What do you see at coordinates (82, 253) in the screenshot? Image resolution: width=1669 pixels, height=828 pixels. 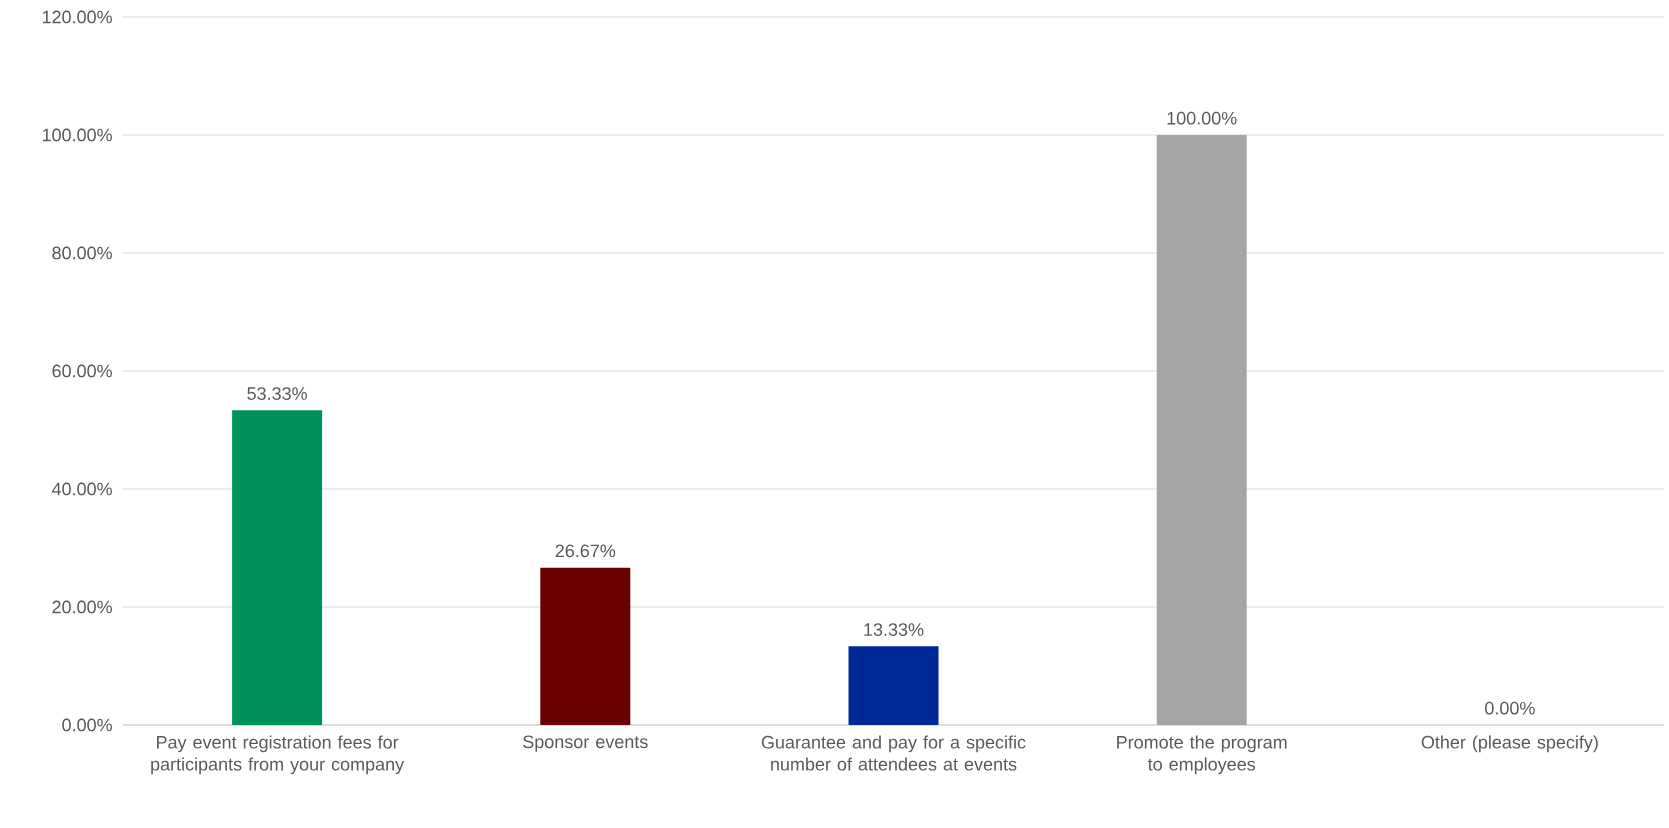 I see `y-tick-label: 80.00%` at bounding box center [82, 253].